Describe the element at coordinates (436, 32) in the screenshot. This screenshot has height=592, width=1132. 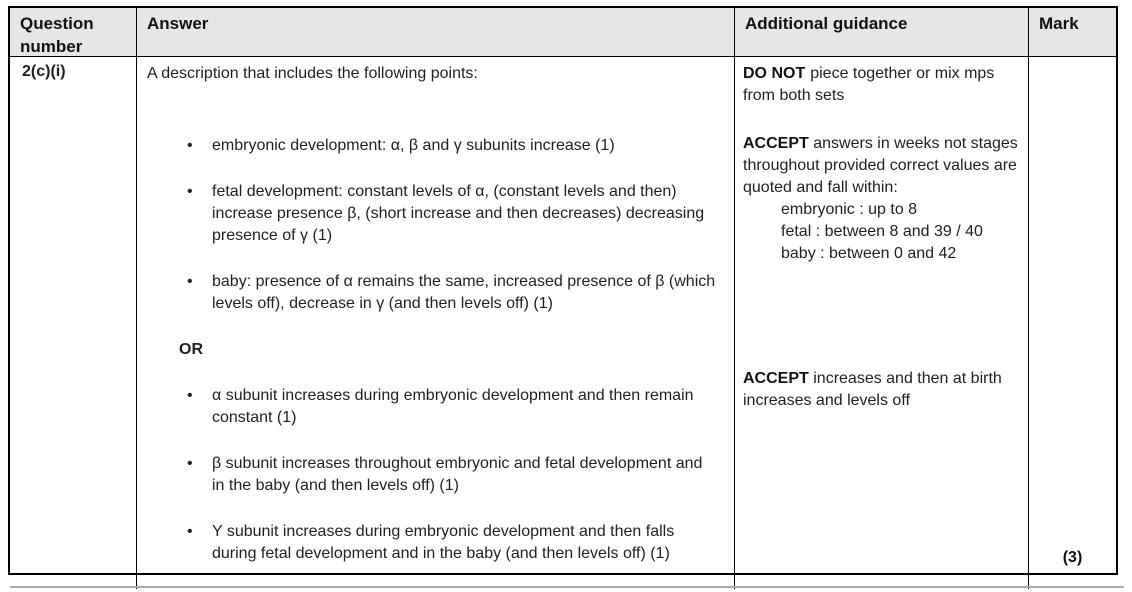
I see `header-answer: Answer` at that location.